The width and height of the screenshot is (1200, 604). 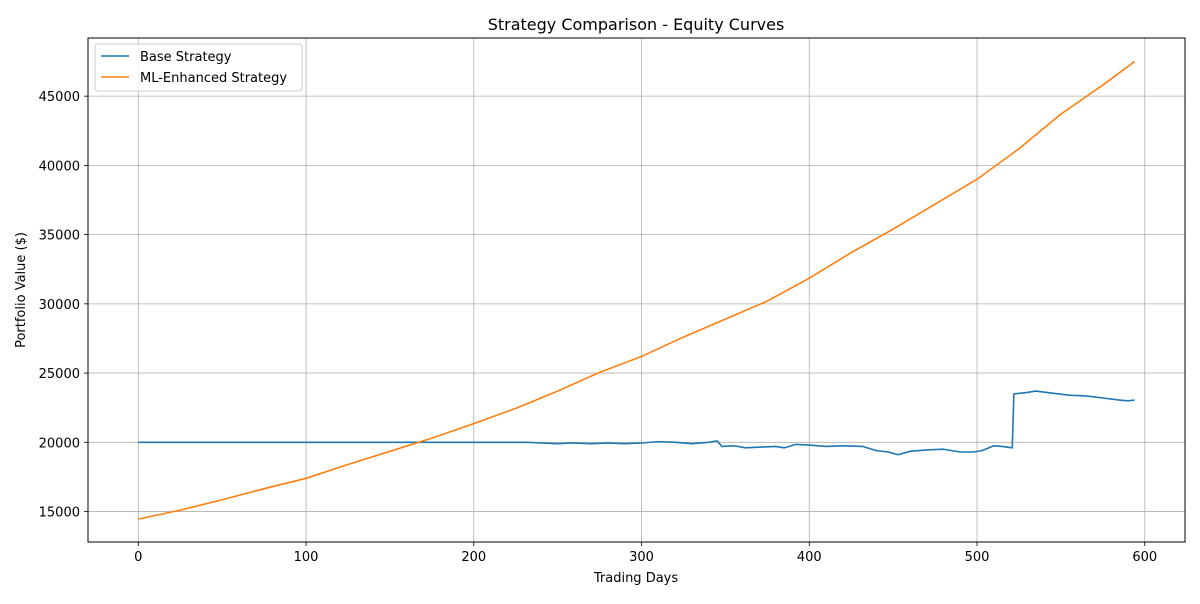 I want to click on series-line-base-strategy, so click(x=636, y=423).